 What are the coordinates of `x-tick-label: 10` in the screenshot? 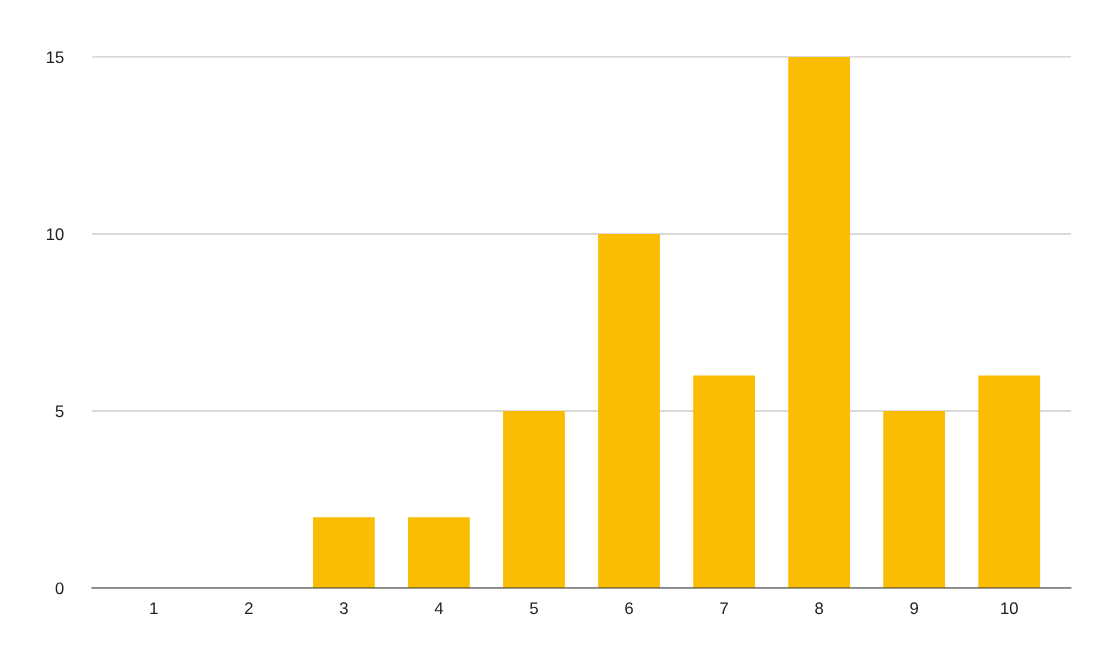 It's located at (1009, 608).